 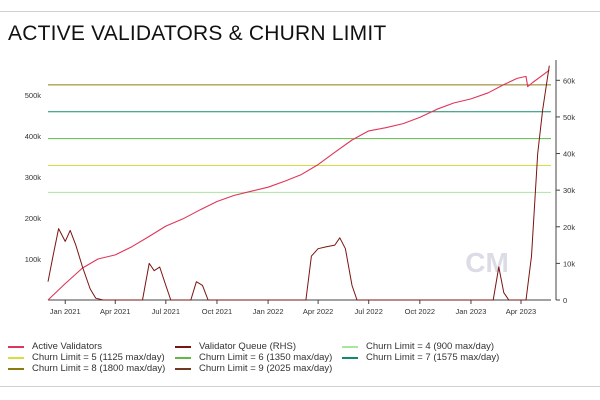 I want to click on legend-label: Validator Queue (RHS), so click(x=247, y=346).